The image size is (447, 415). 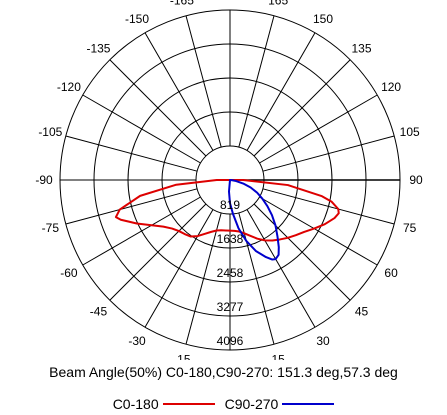 I want to click on grid-spoke-minus75, so click(x=131, y=206).